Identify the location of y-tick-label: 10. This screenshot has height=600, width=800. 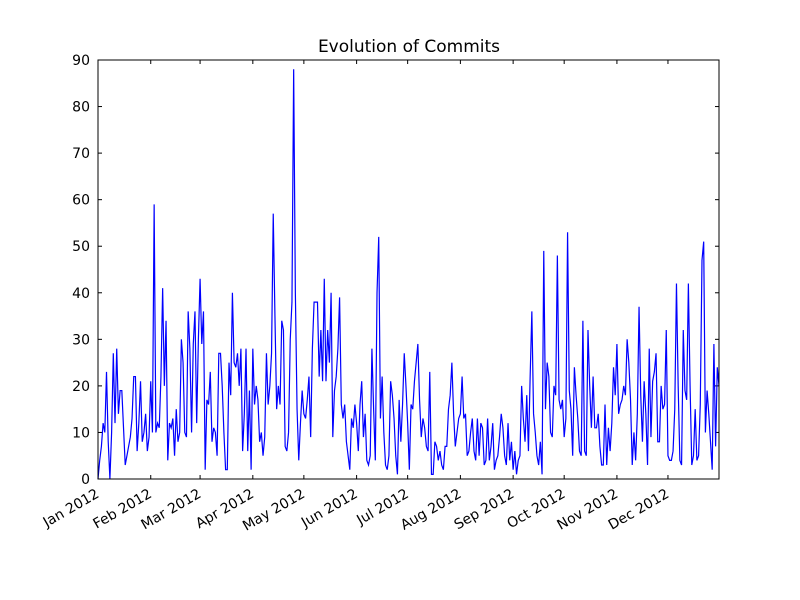
(81, 433).